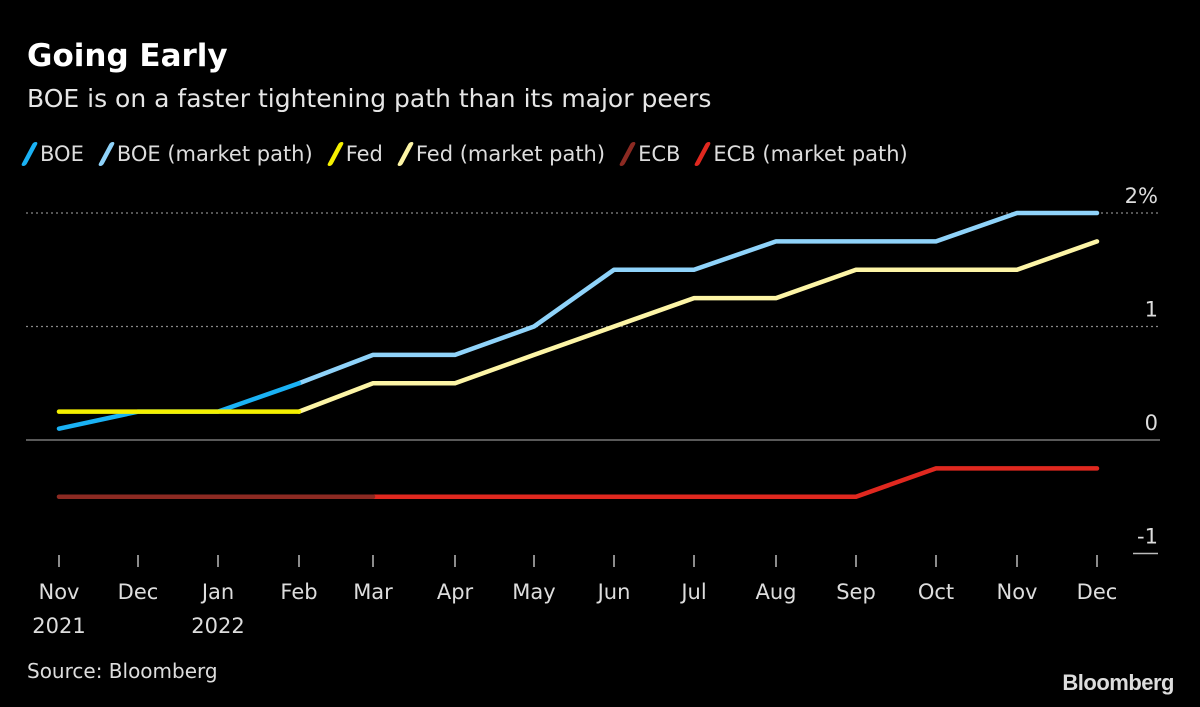 This screenshot has width=1200, height=707. Describe the element at coordinates (214, 154) in the screenshot. I see `legend-label: BOE (market path)` at that location.